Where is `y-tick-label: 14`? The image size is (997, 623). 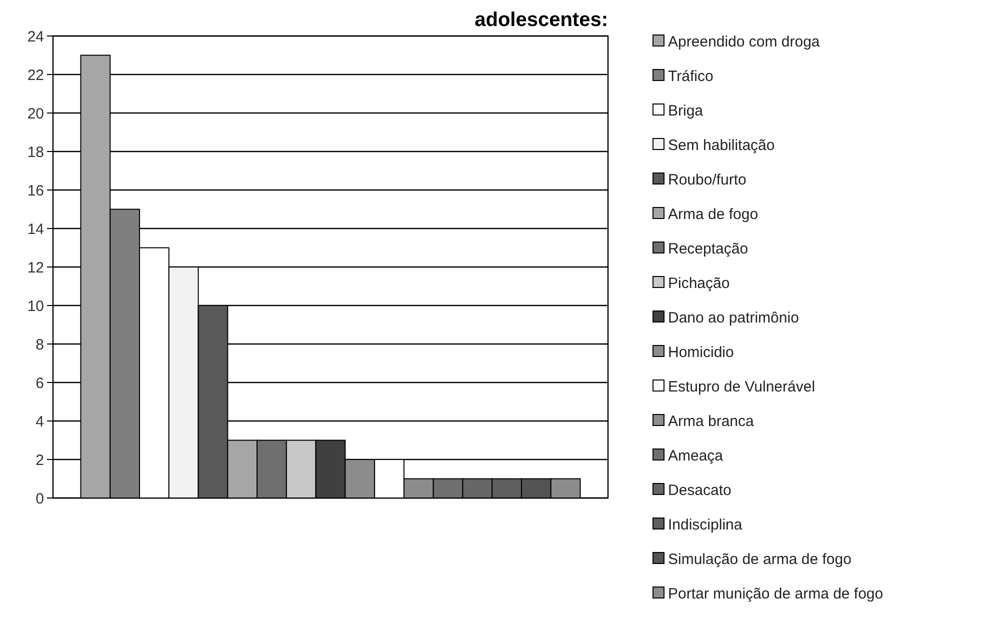
y-tick-label: 14 is located at coordinates (35, 229).